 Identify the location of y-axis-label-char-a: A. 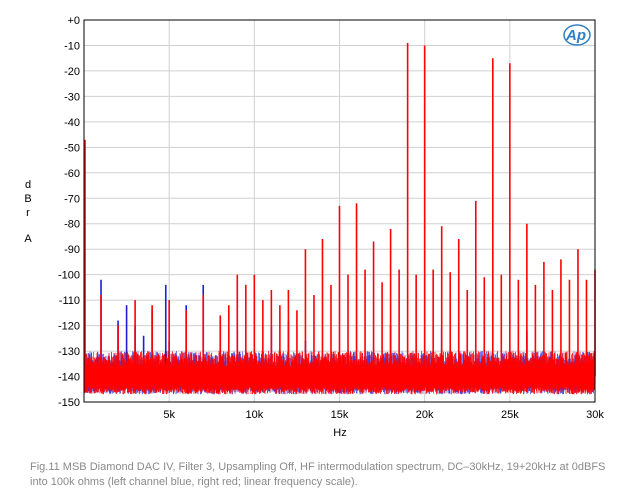
(28, 239).